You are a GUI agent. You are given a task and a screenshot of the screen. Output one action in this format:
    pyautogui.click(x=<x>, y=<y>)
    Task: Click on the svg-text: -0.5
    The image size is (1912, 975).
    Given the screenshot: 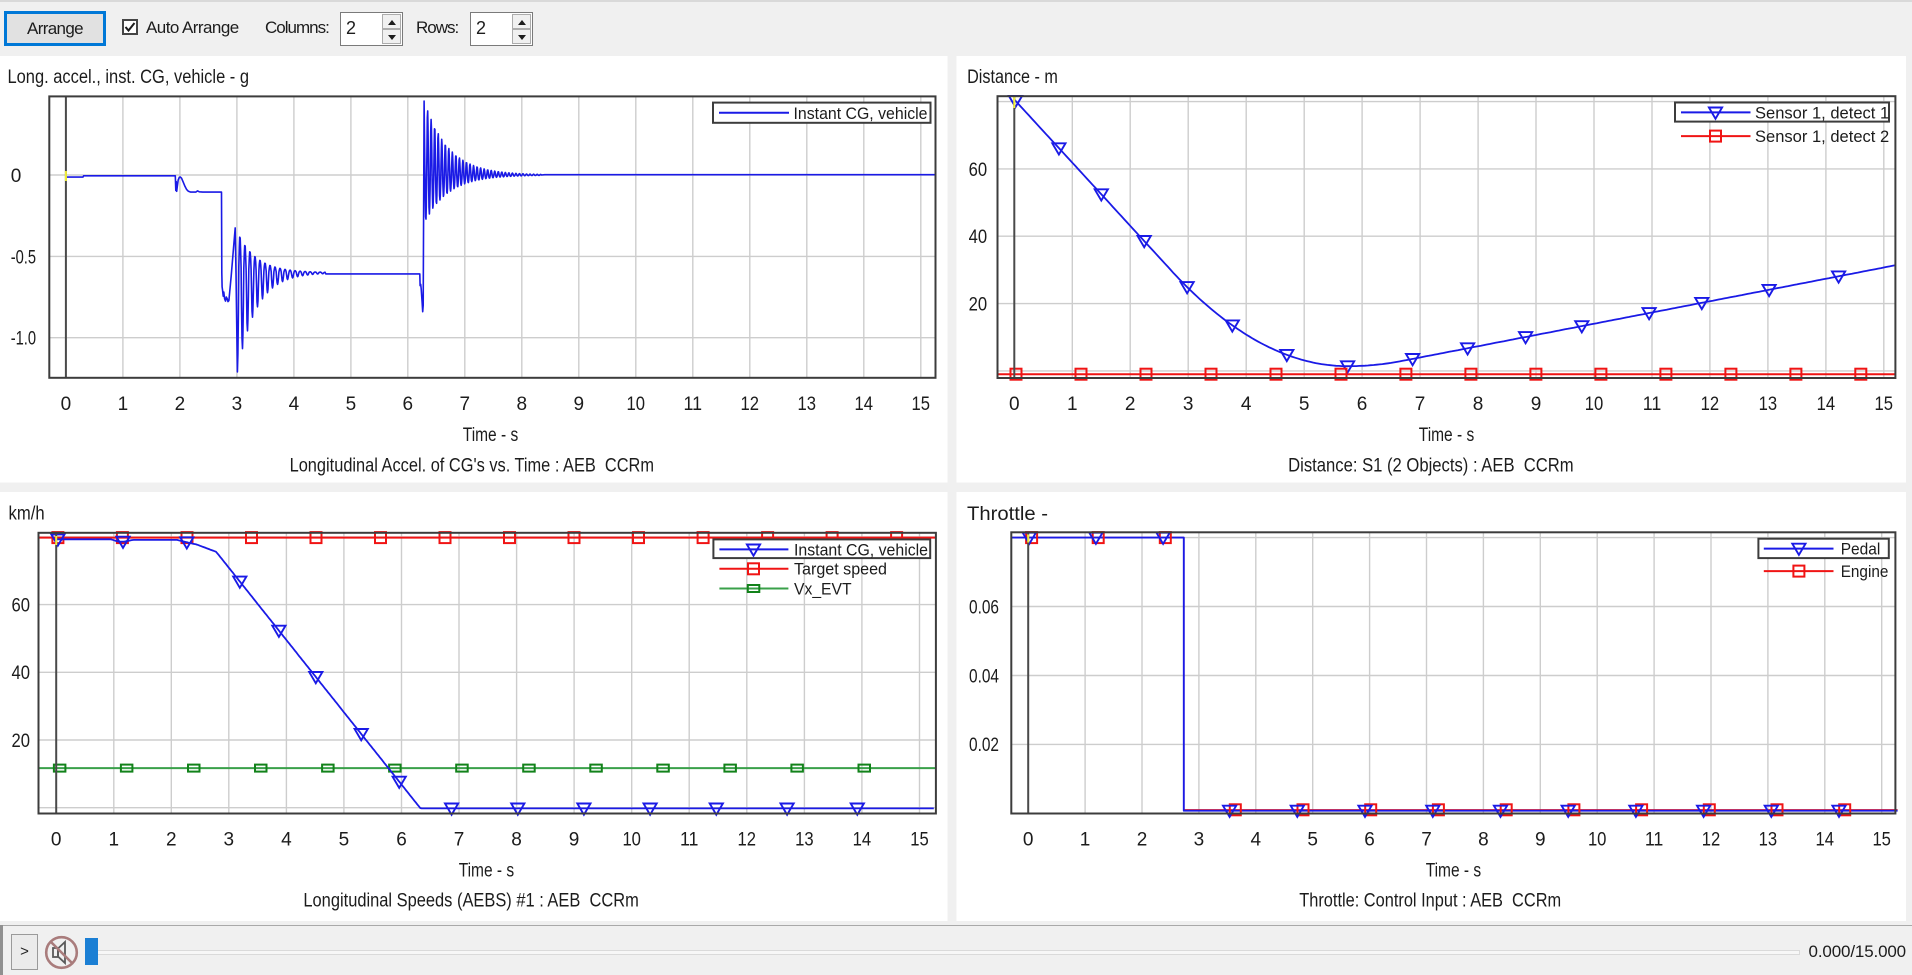 What is the action you would take?
    pyautogui.click(x=23, y=257)
    